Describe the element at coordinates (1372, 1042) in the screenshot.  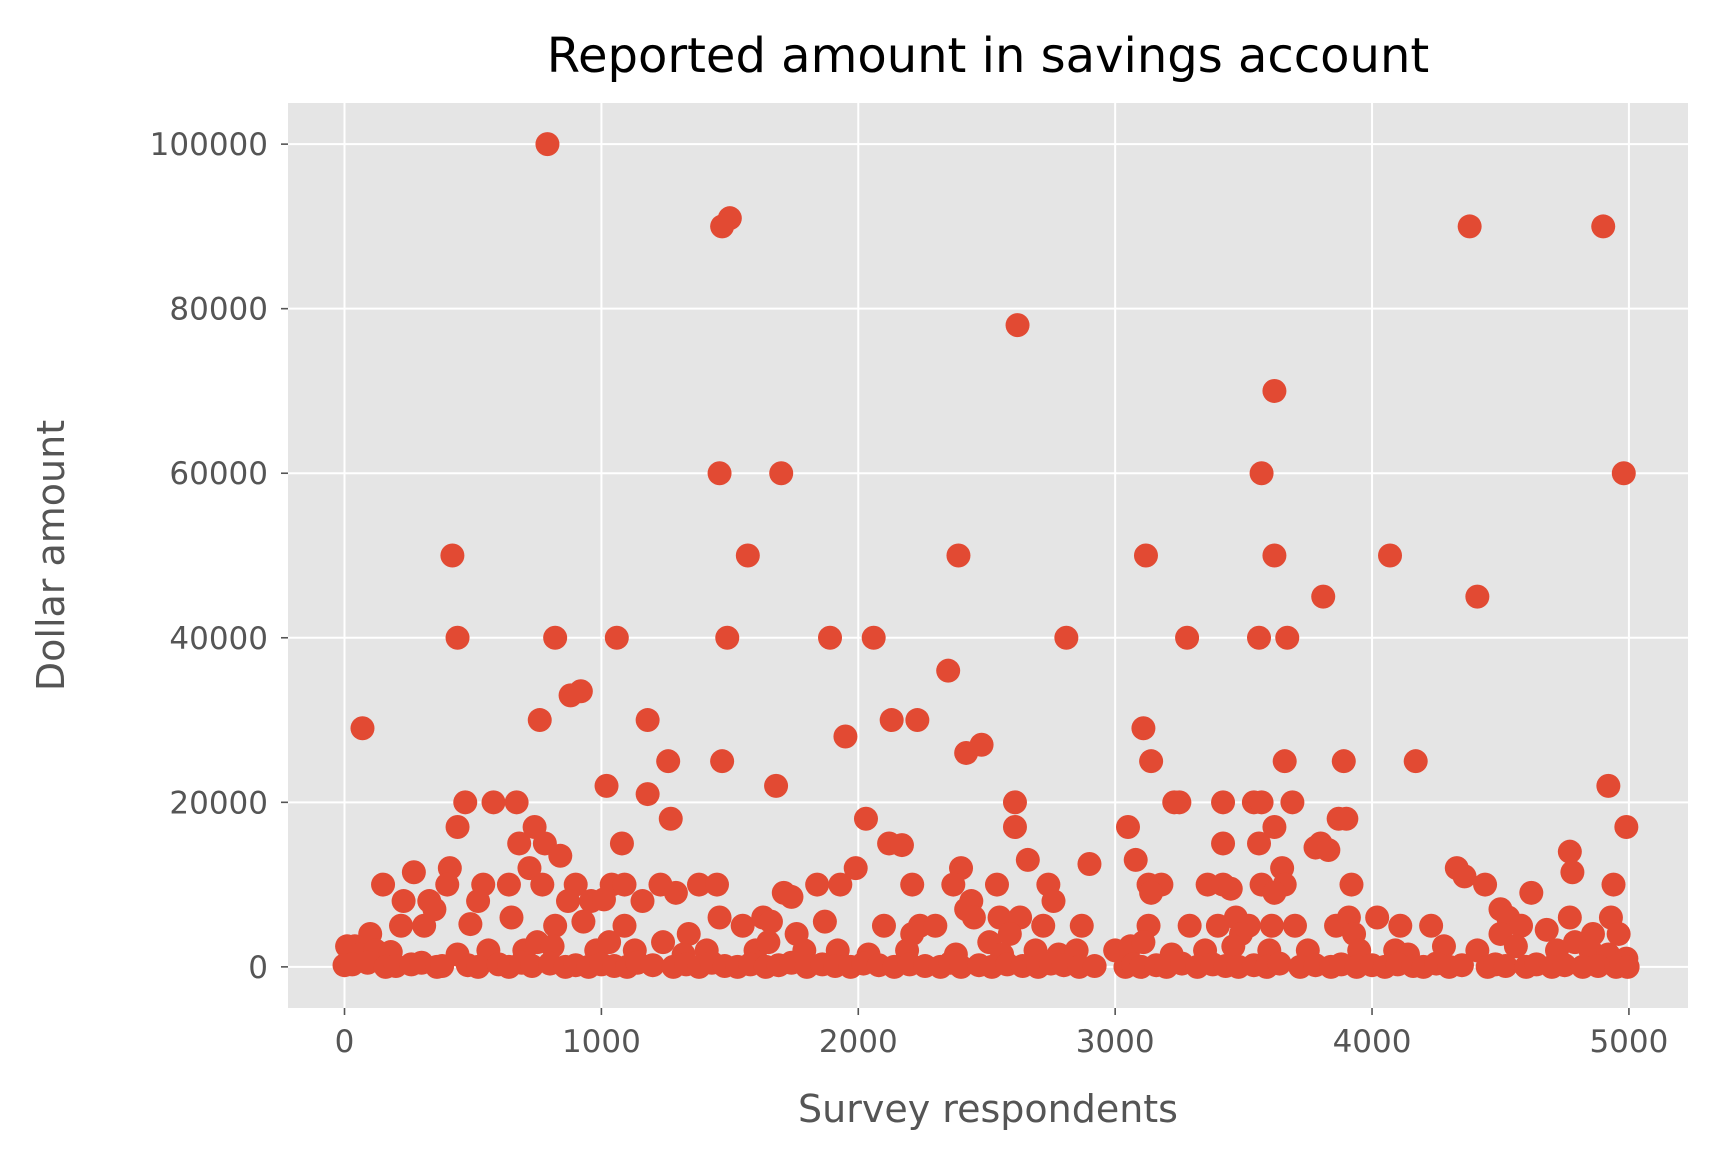
I see `x-tick-label: 4000` at that location.